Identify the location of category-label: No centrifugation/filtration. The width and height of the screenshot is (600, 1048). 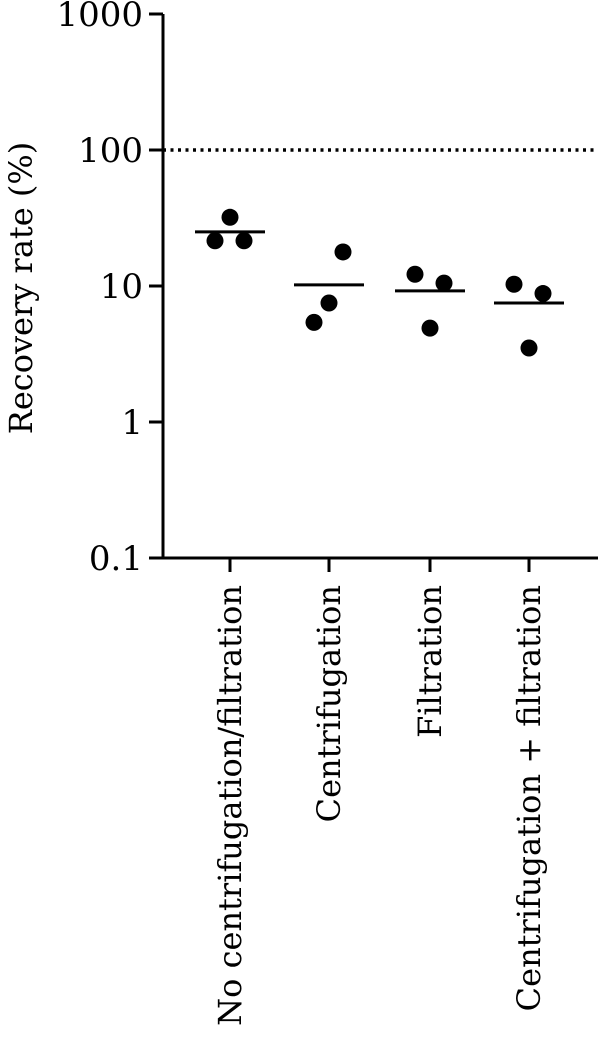
(230, 805).